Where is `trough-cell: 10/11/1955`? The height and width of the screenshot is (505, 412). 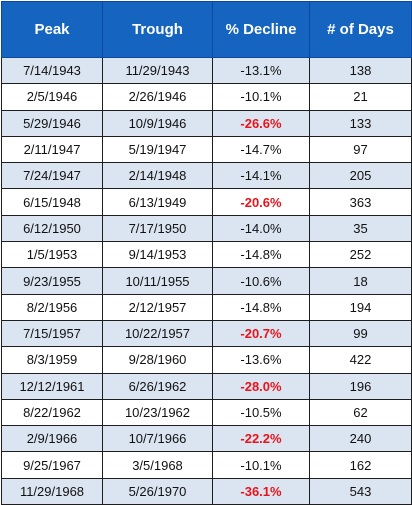 trough-cell: 10/11/1955 is located at coordinates (157, 281).